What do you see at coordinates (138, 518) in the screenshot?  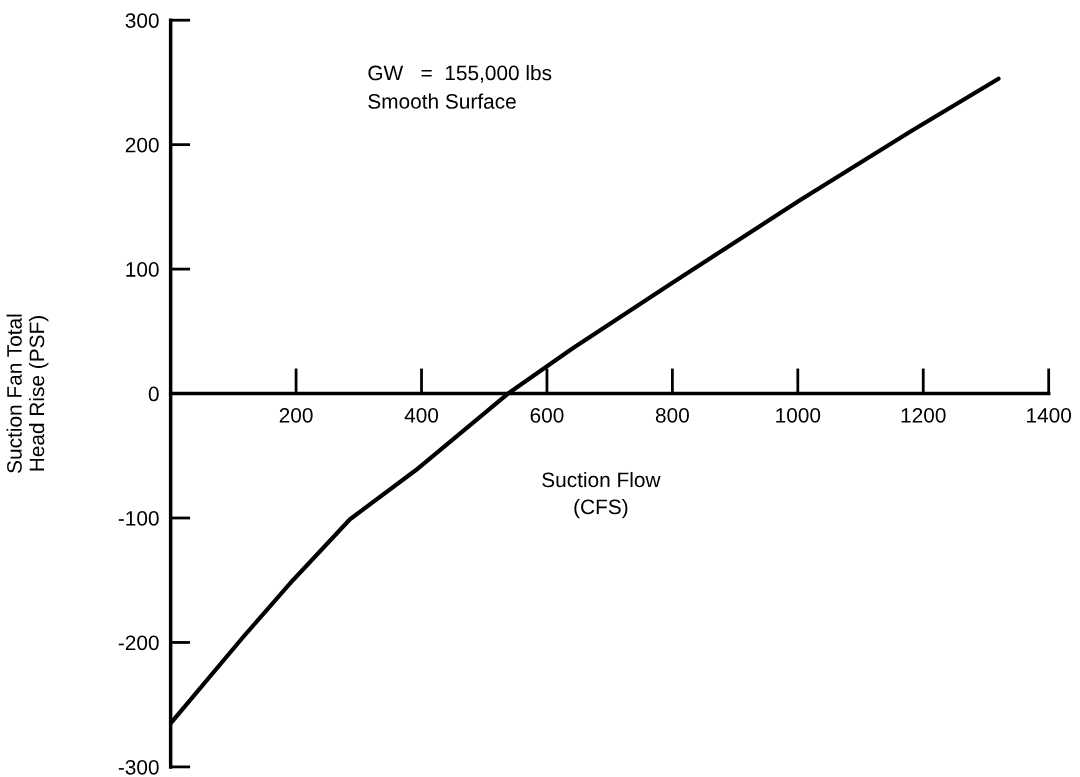 I see `y-tick-label: -100` at bounding box center [138, 518].